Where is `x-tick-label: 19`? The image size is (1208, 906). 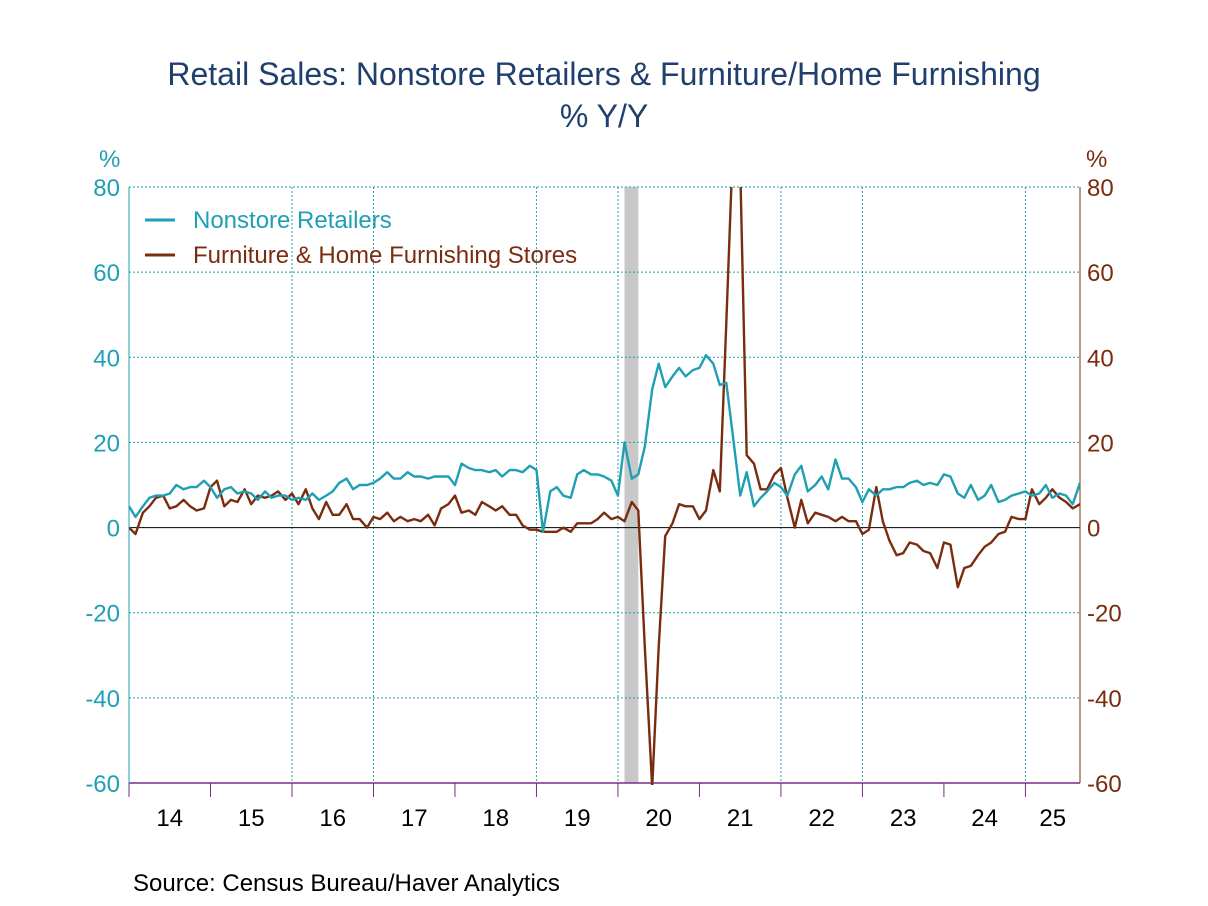 x-tick-label: 19 is located at coordinates (577, 818).